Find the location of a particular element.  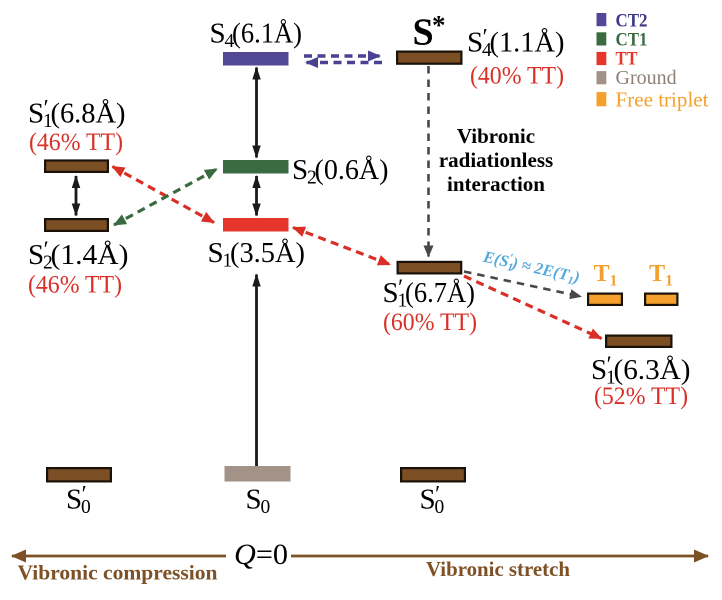

svg-text: Vibronic stretch is located at coordinates (498, 569).